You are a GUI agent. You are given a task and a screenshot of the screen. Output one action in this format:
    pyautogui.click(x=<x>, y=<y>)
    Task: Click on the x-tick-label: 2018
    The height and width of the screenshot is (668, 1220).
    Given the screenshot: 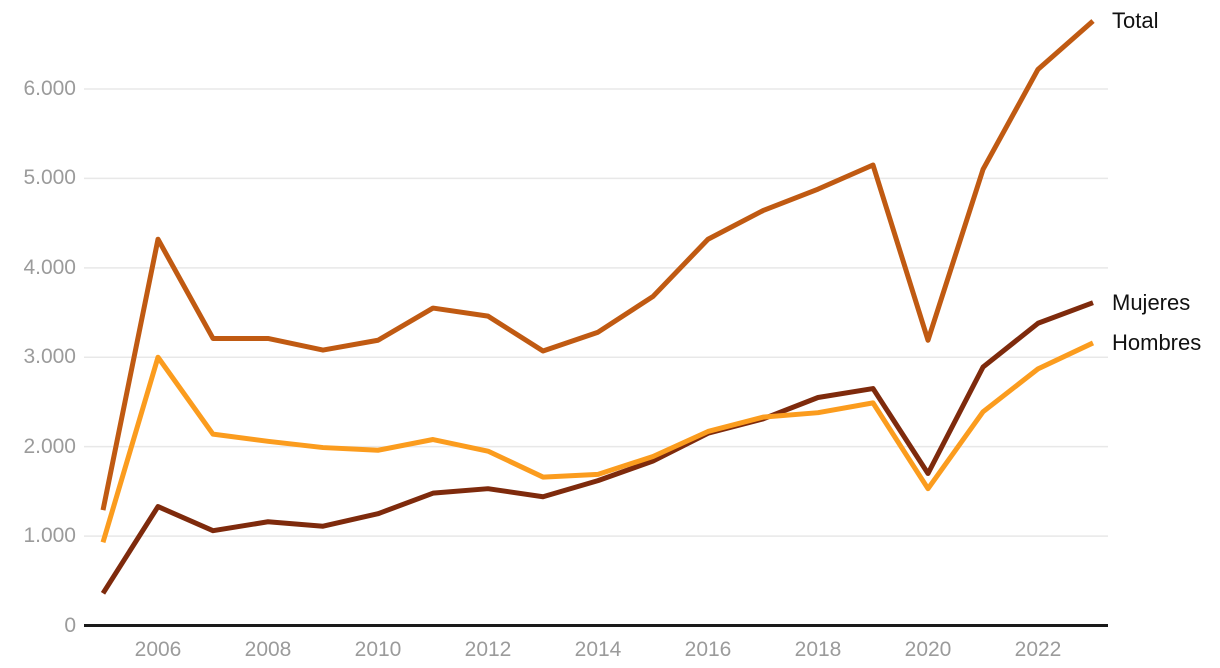 What is the action you would take?
    pyautogui.click(x=818, y=649)
    